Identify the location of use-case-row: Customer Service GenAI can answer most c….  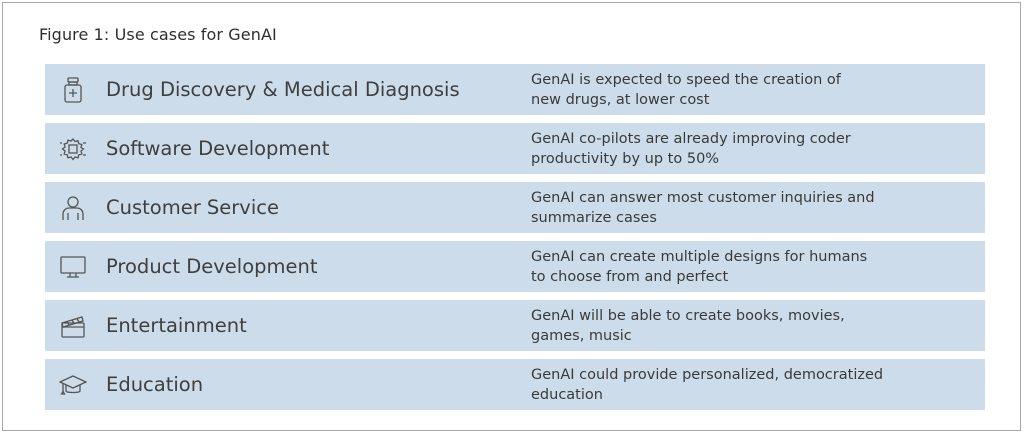
(515, 207).